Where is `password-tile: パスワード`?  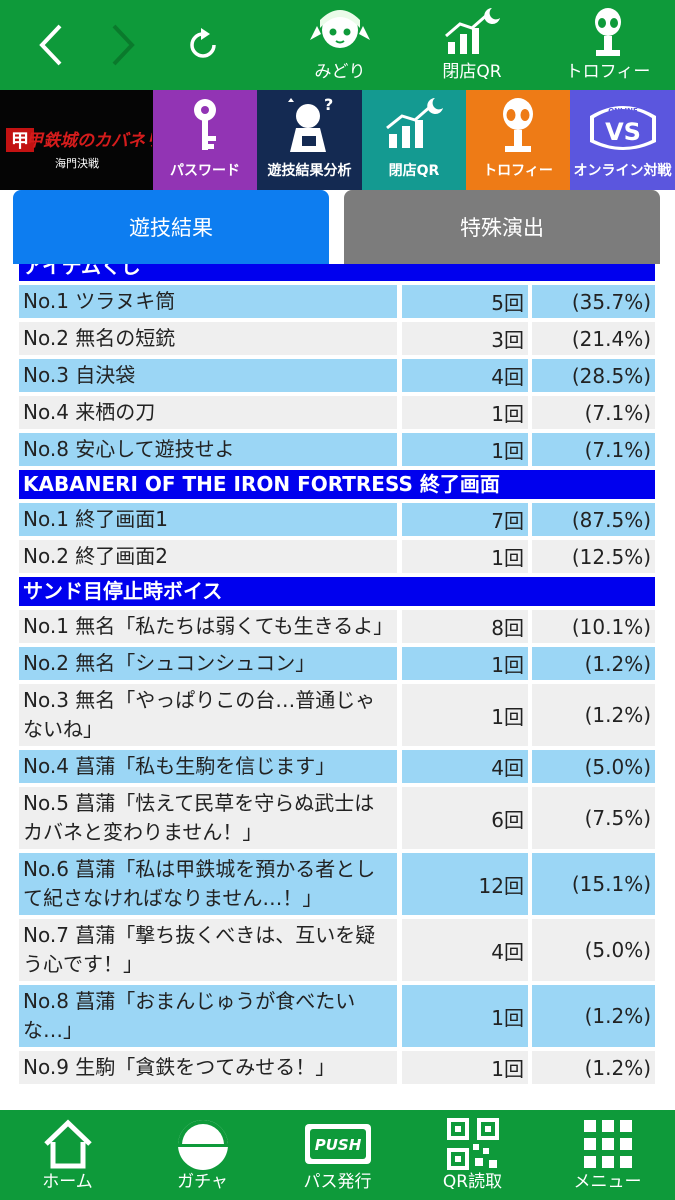 password-tile: パスワード is located at coordinates (205, 140).